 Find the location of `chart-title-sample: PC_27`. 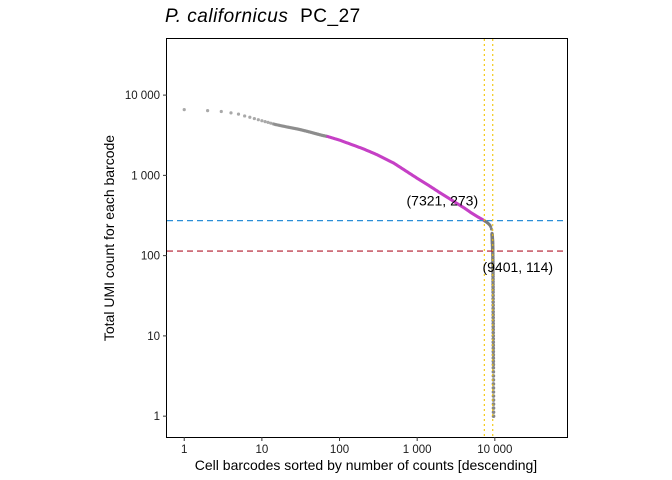

chart-title-sample: PC_27 is located at coordinates (330, 16).